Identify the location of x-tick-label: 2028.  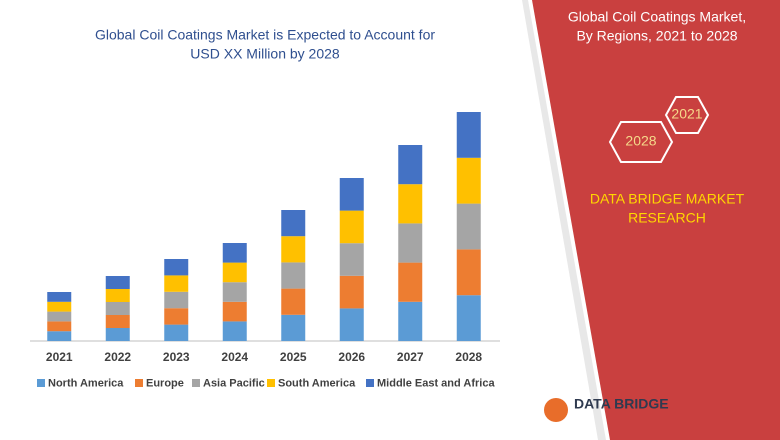
(468, 357).